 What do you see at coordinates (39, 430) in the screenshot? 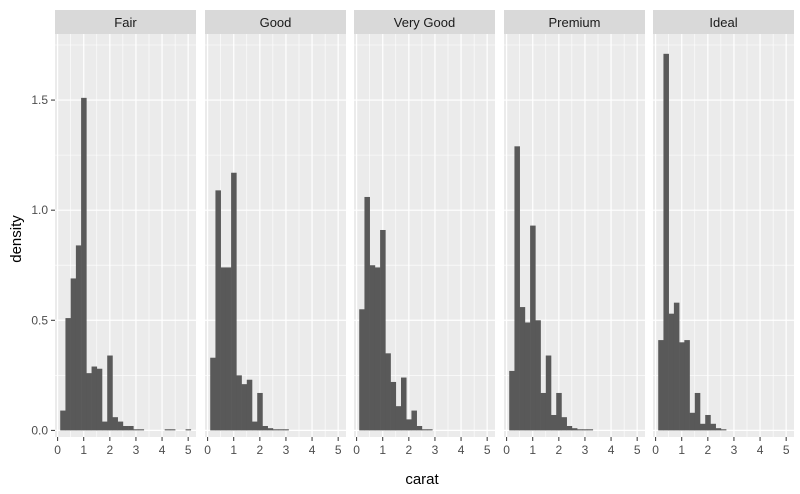
I see `y-tick-label: 0.0` at bounding box center [39, 430].